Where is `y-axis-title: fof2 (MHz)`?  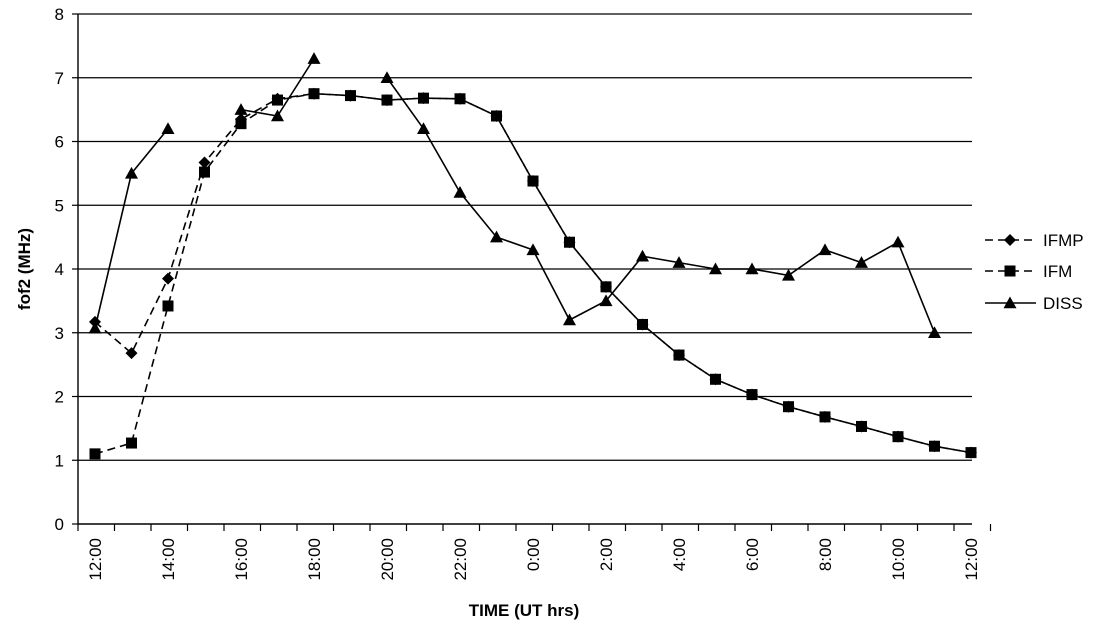 y-axis-title: fof2 (MHz) is located at coordinates (24, 269).